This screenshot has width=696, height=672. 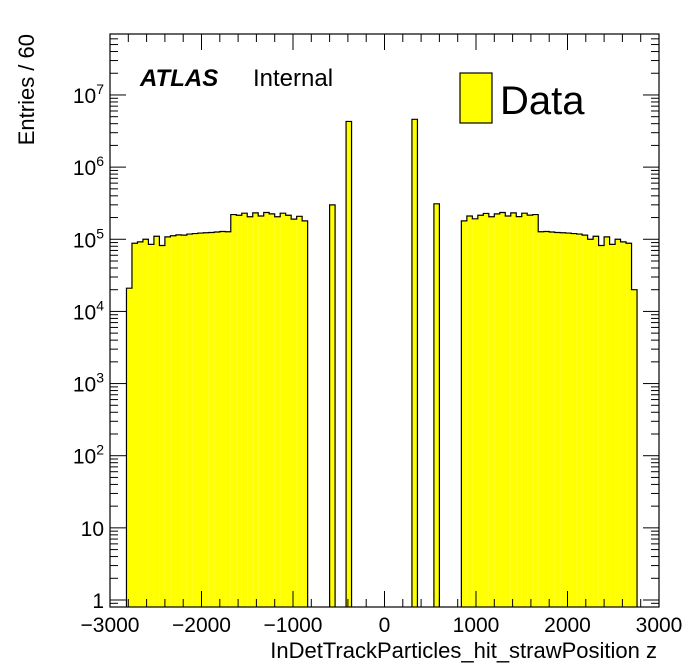 What do you see at coordinates (98, 601) in the screenshot?
I see `y-tick-label: 1` at bounding box center [98, 601].